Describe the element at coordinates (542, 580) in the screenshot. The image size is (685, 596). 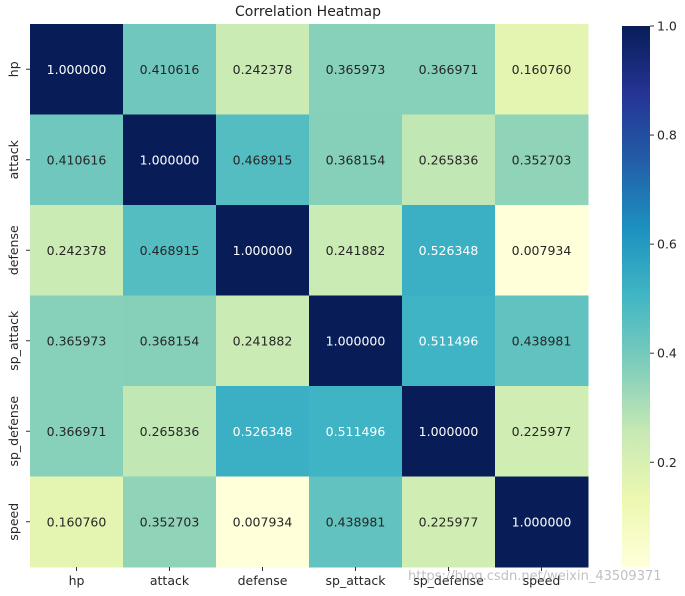
I see `x-tick-label: speed` at that location.